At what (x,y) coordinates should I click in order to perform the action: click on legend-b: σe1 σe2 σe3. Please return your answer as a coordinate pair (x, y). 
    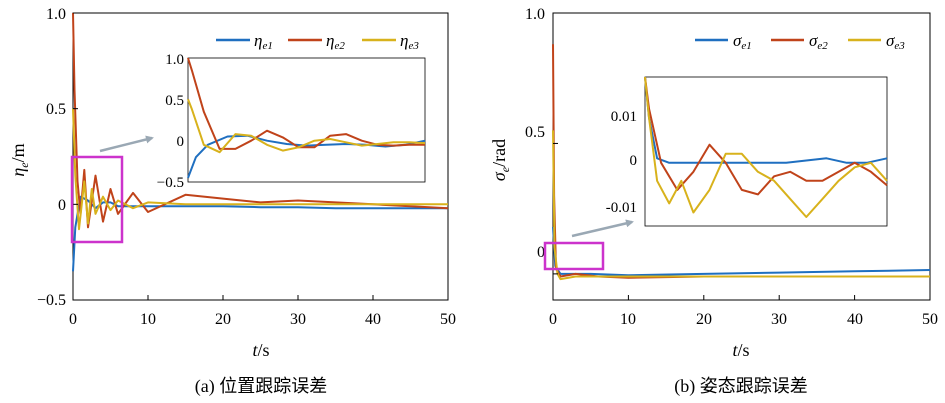
    Looking at the image, I should click on (800, 41).